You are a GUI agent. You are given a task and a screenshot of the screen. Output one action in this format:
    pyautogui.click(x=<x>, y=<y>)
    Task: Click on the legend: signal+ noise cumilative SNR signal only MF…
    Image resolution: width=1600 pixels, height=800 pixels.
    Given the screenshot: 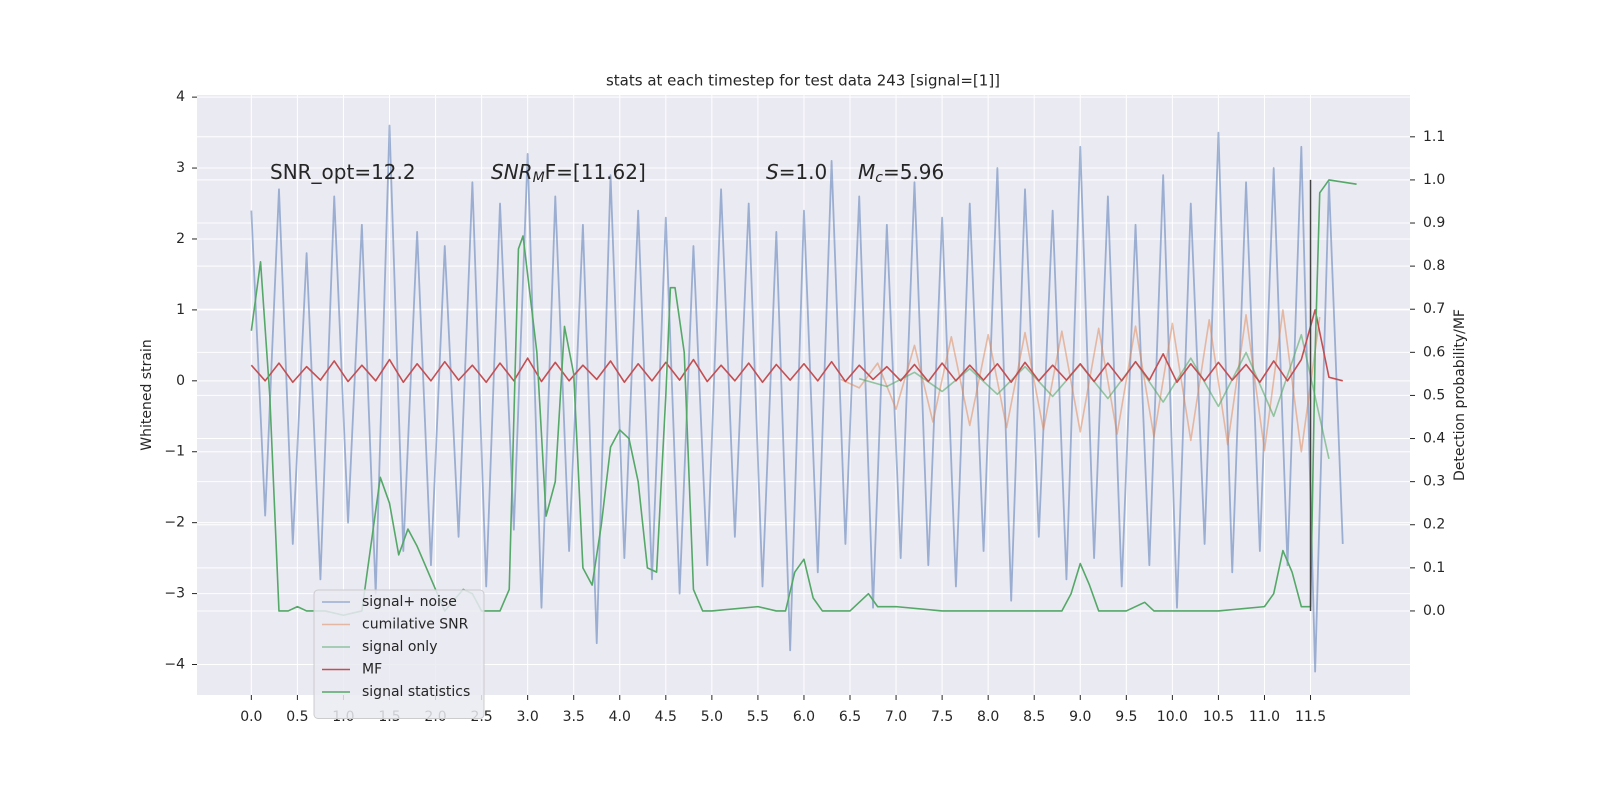 What is the action you would take?
    pyautogui.click(x=399, y=654)
    